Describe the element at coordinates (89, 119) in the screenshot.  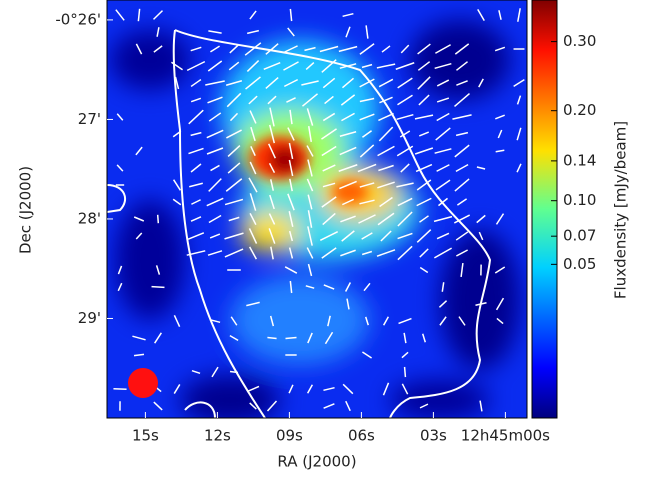
I see `y-tick-label: 27'` at that location.